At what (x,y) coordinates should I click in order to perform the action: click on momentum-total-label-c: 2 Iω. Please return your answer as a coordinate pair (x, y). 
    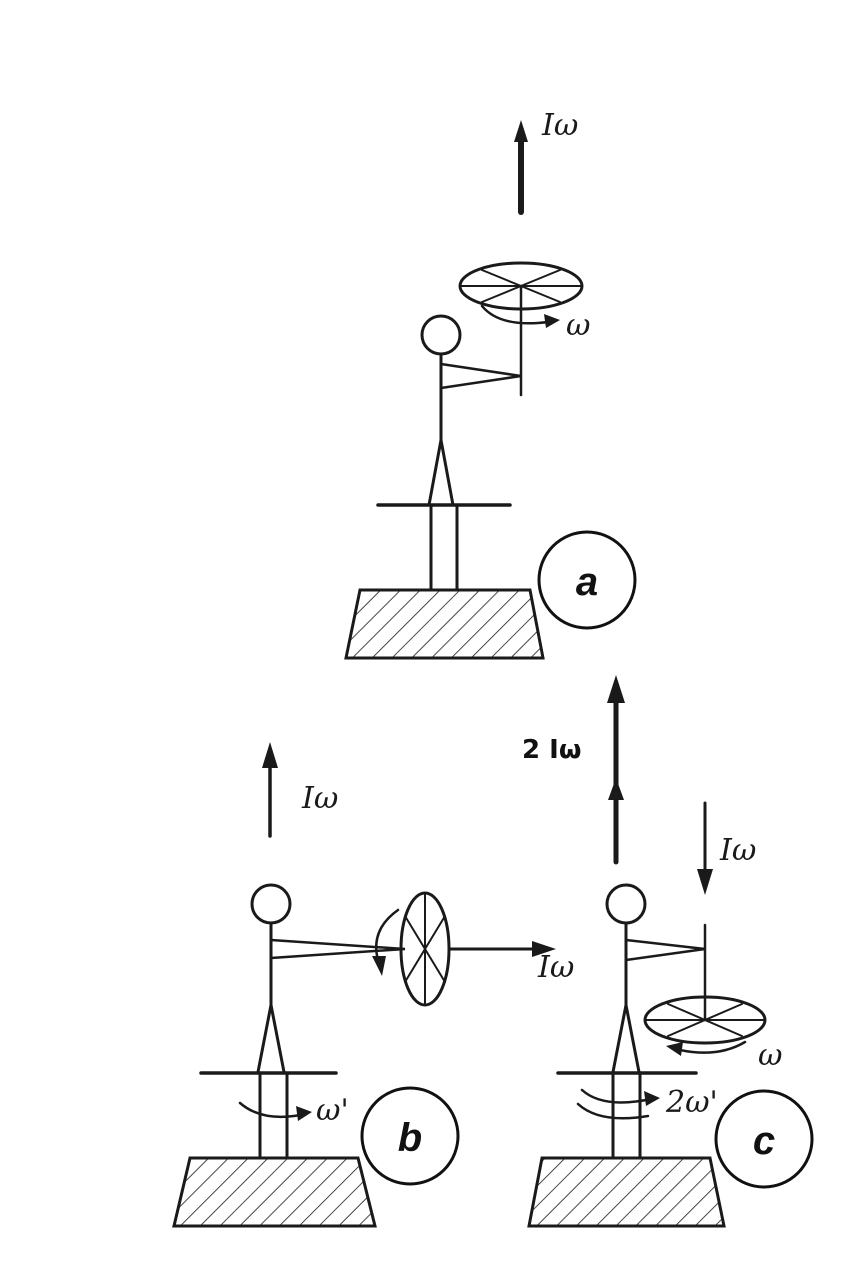
    Looking at the image, I should click on (551, 750).